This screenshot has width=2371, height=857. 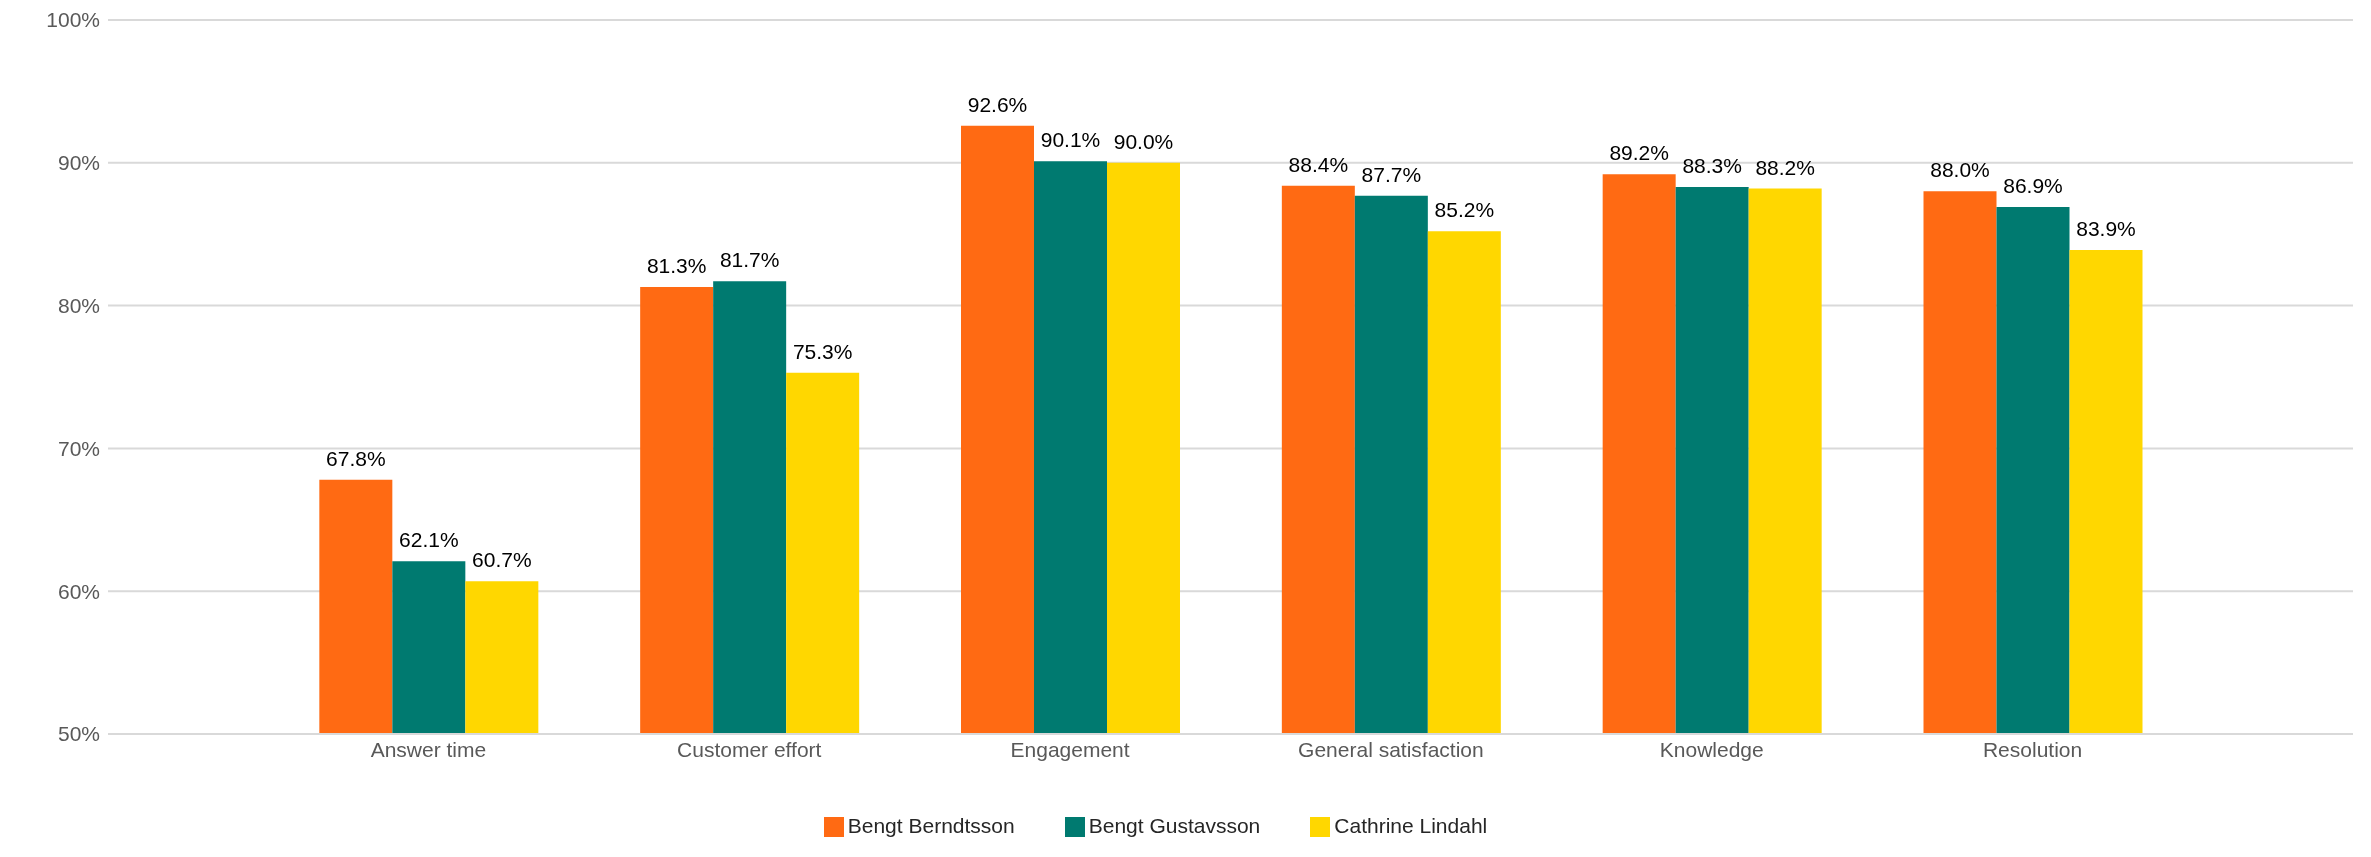 I want to click on y-tick-label: 60%, so click(x=78, y=591).